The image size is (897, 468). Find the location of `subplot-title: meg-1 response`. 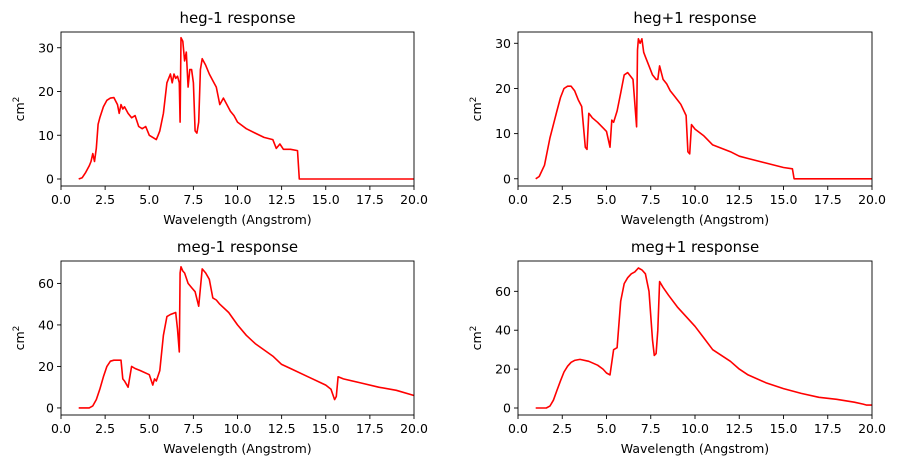

subplot-title: meg-1 response is located at coordinates (237, 247).